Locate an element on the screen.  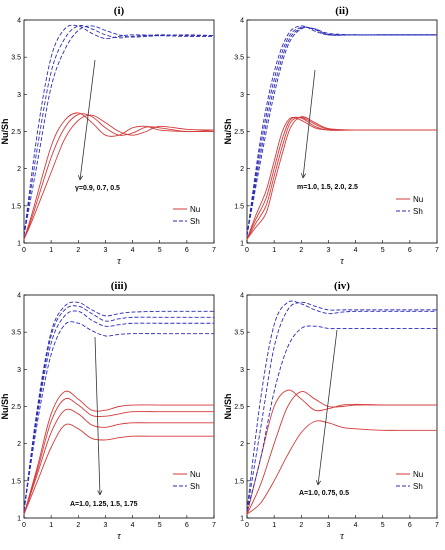
parameter-annotation: A=1.0, 1.25, 1.5, 1.75 is located at coordinates (104, 504).